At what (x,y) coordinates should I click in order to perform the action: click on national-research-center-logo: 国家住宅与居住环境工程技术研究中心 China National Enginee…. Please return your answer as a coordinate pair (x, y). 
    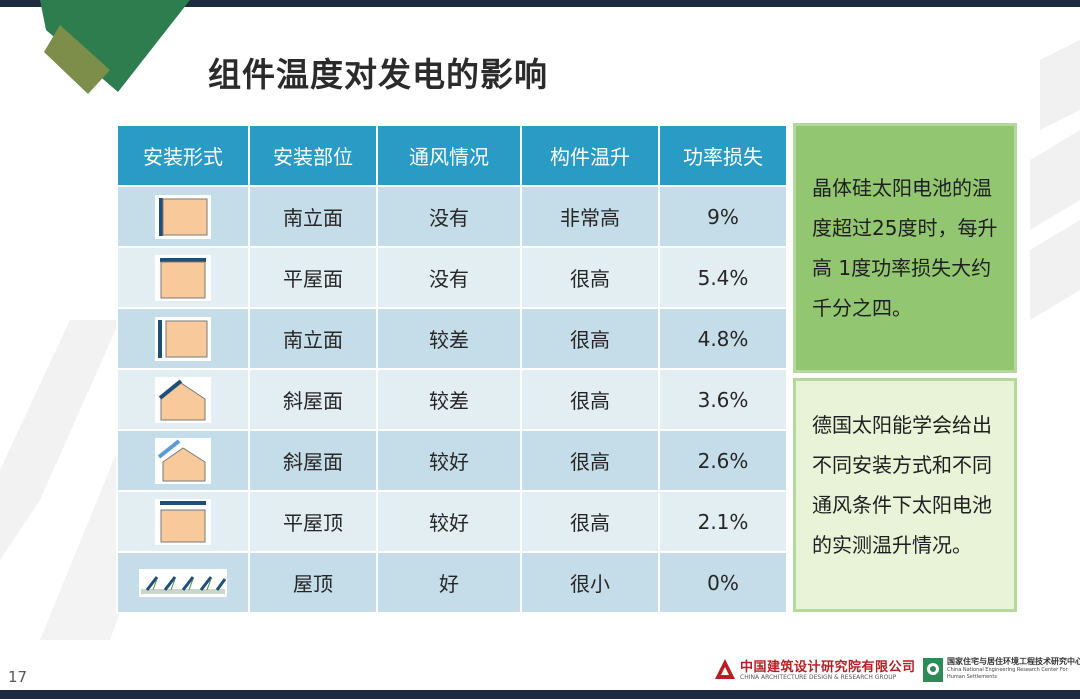
    Looking at the image, I should click on (1001, 673).